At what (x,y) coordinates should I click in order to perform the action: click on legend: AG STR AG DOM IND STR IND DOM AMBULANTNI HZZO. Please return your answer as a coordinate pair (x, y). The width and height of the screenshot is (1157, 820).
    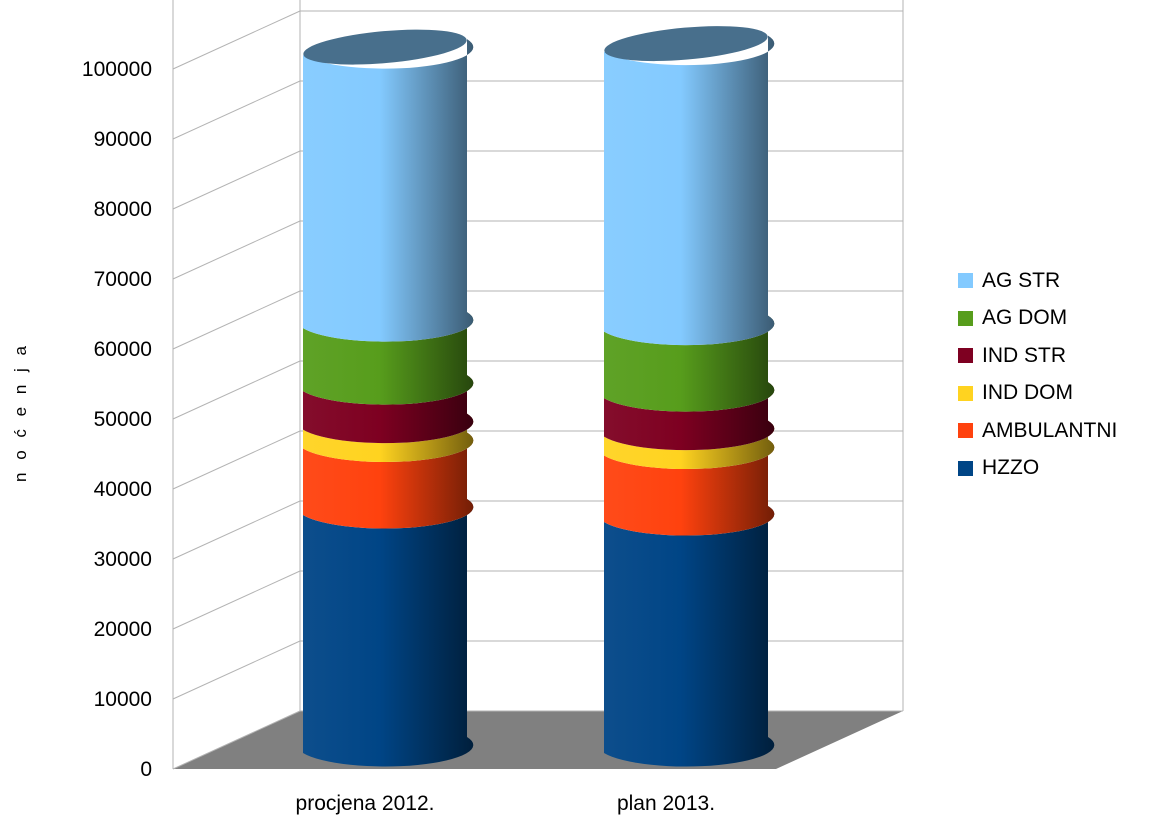
    Looking at the image, I should click on (1037, 374).